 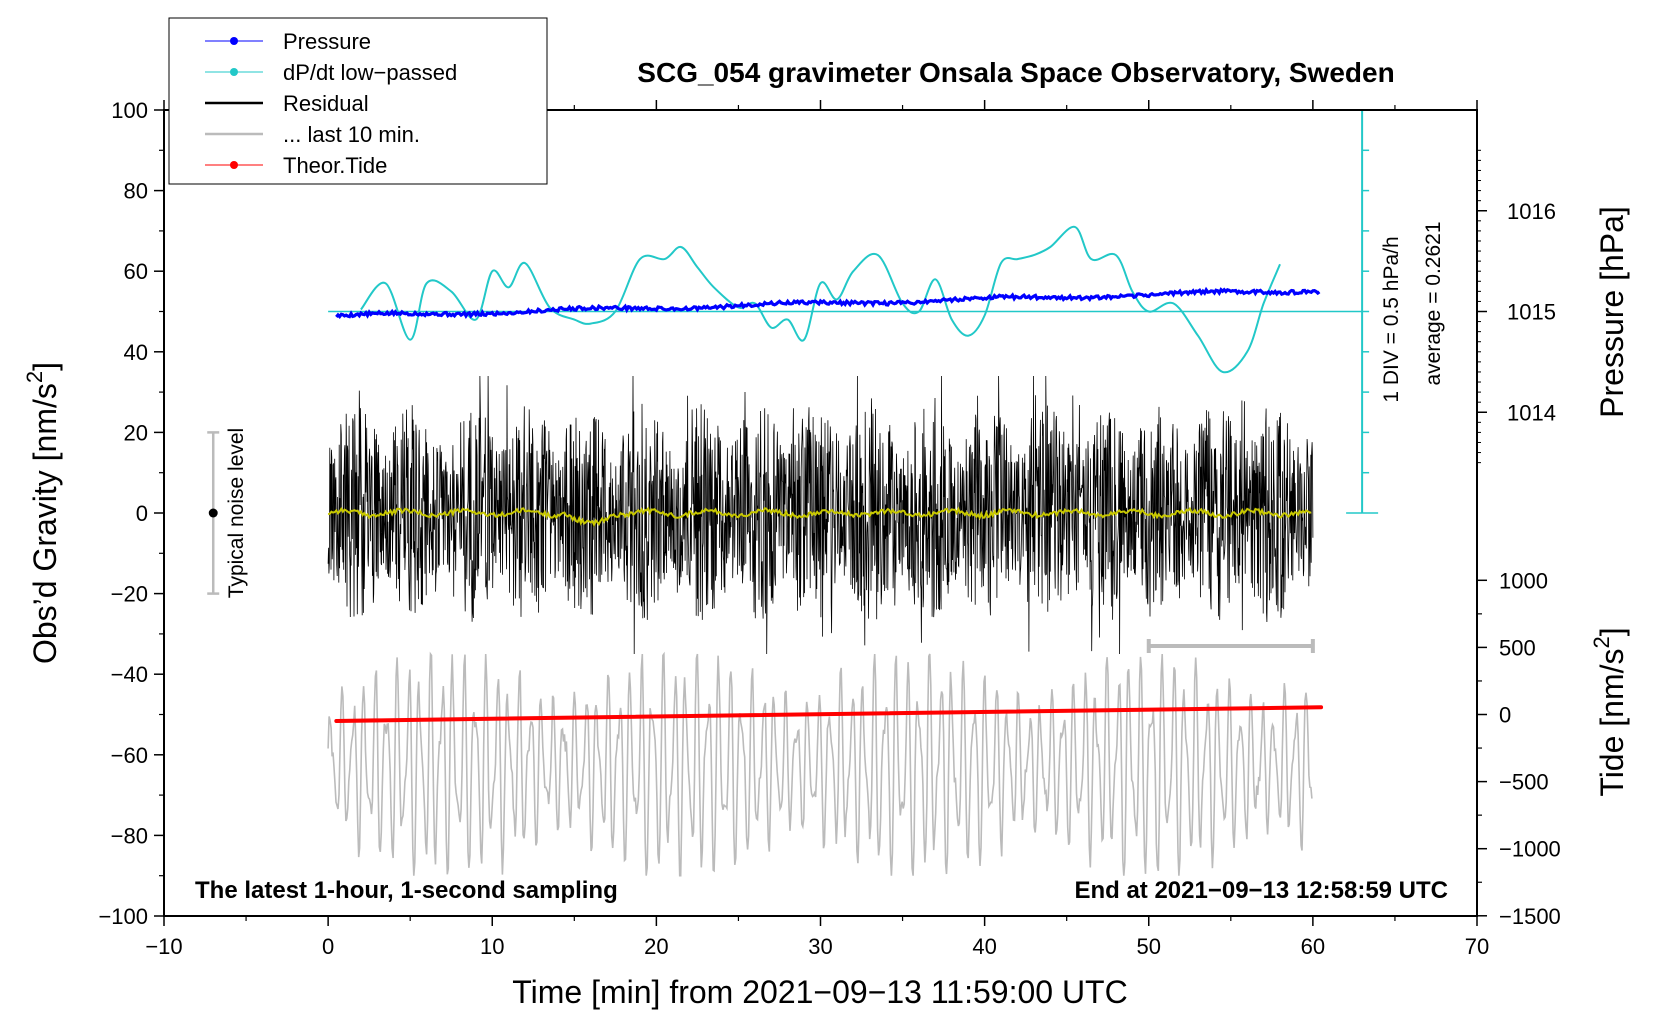 I want to click on x-tick-label: 10, so click(x=492, y=946).